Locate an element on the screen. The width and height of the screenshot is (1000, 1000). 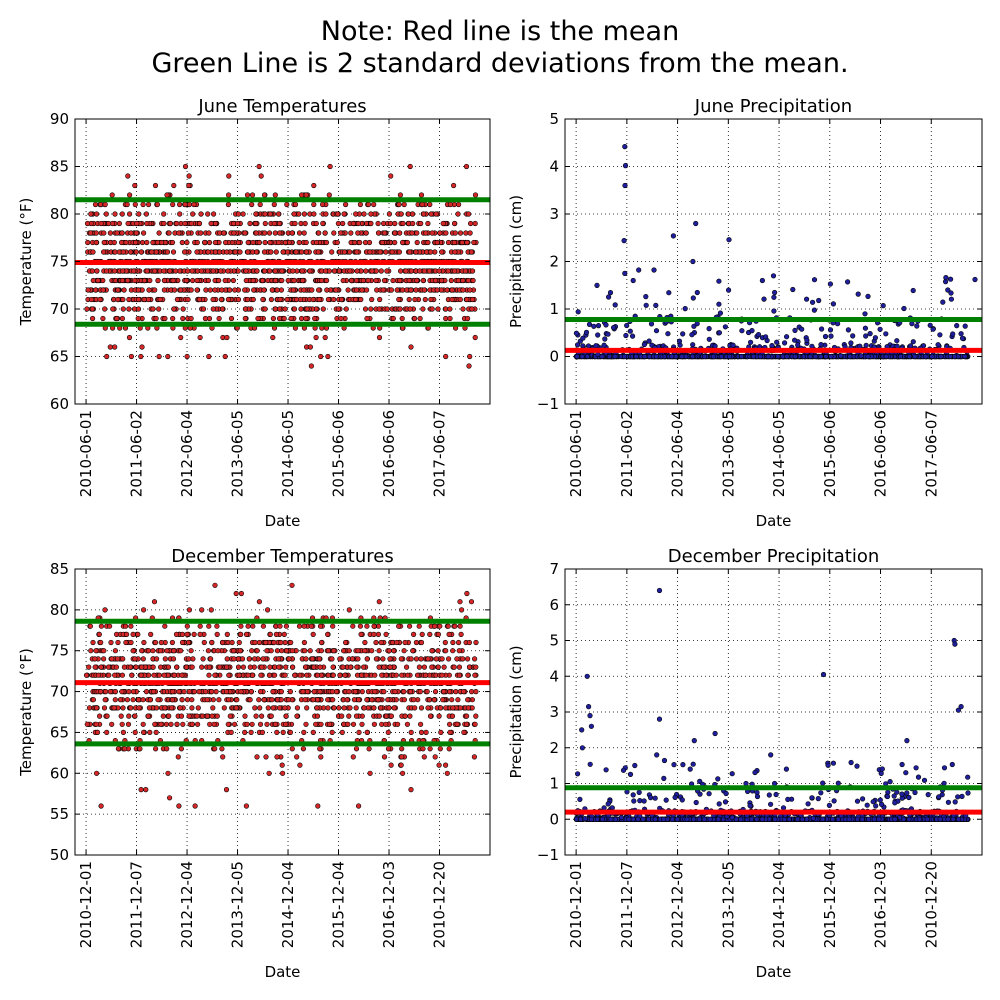
y-tick-label: −1 is located at coordinates (548, 404).